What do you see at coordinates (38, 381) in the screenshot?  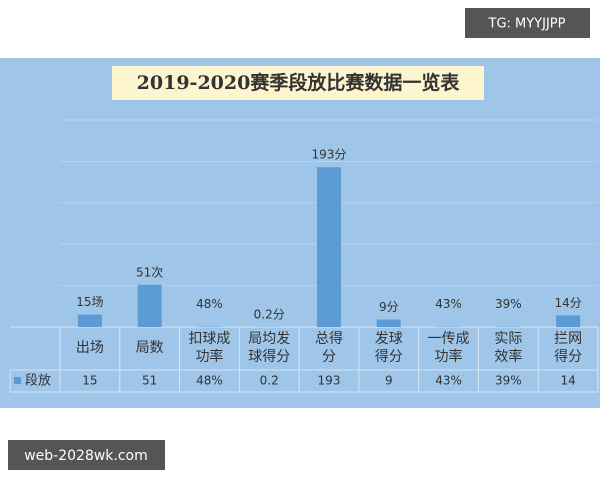 I see `legend-label: 段放` at bounding box center [38, 381].